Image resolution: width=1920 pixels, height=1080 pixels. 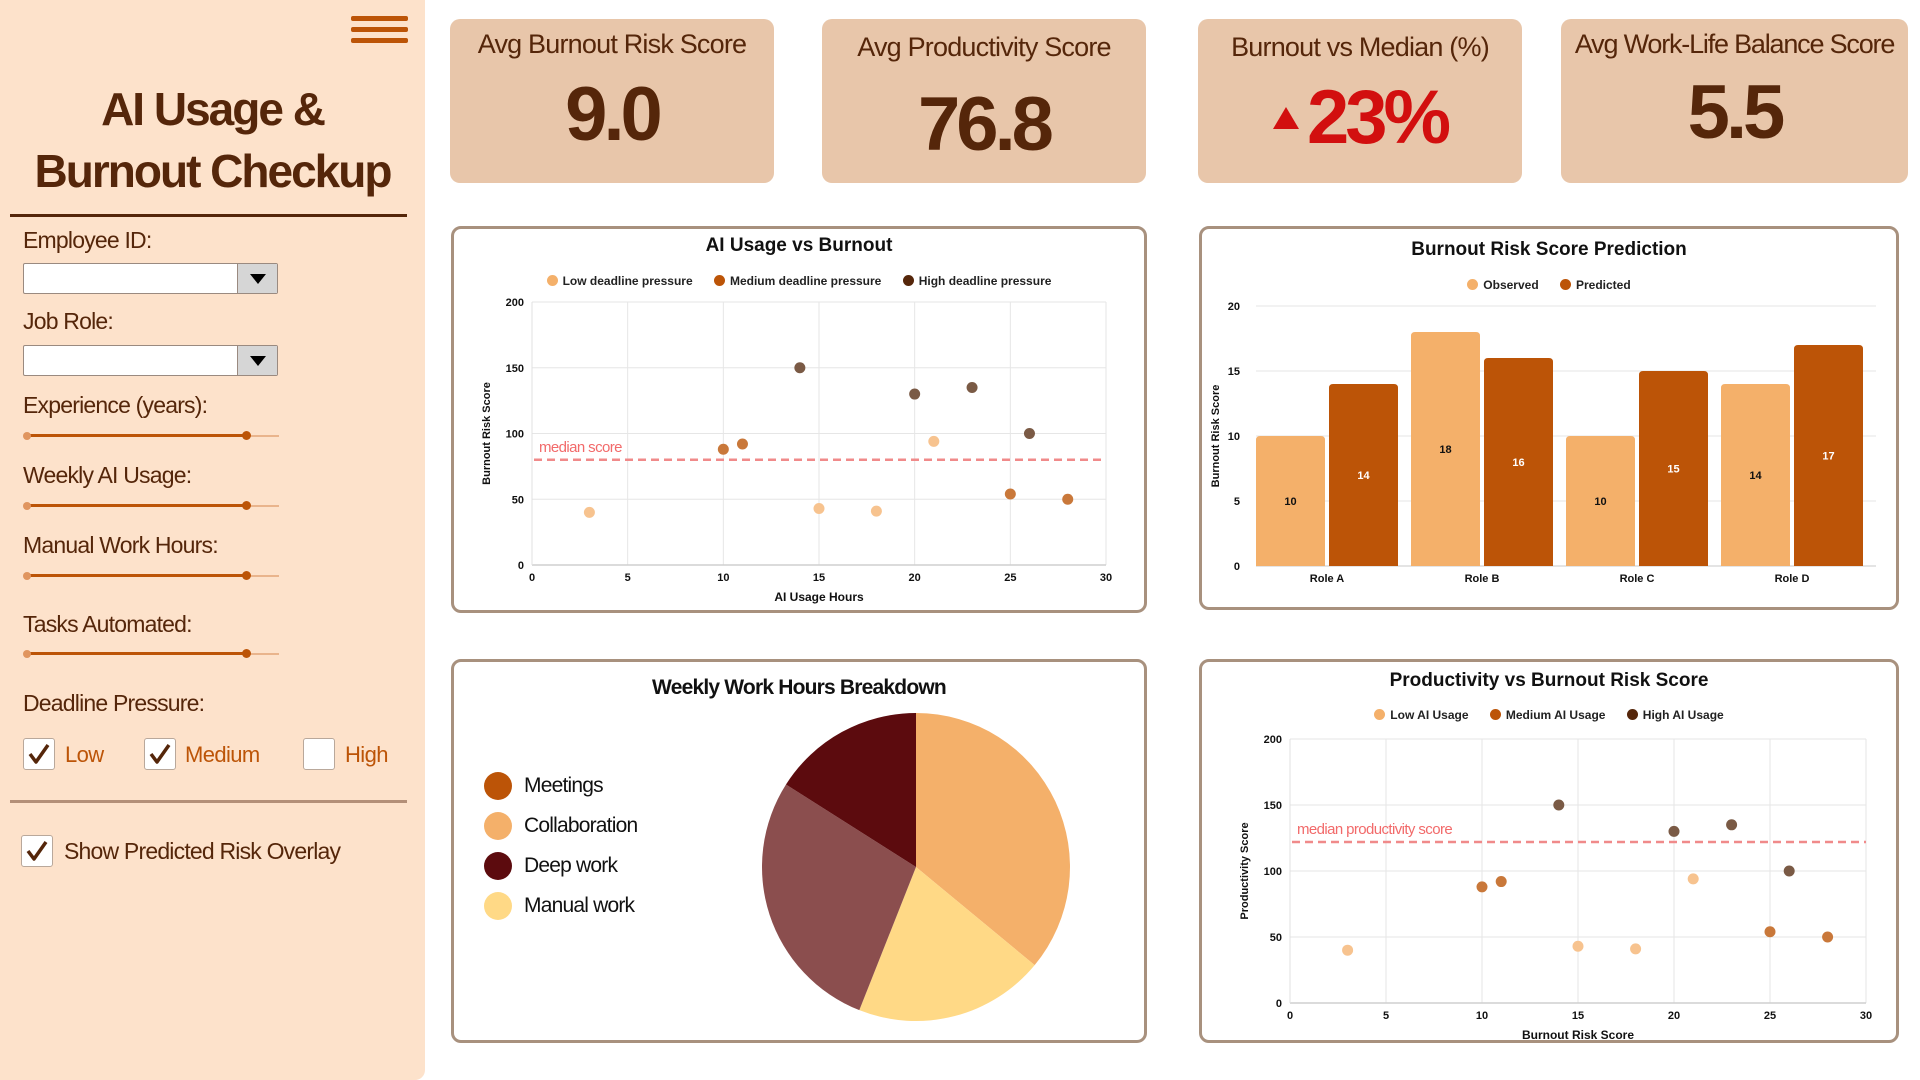 What do you see at coordinates (1792, 579) in the screenshot?
I see `x-tick-label: Role D` at bounding box center [1792, 579].